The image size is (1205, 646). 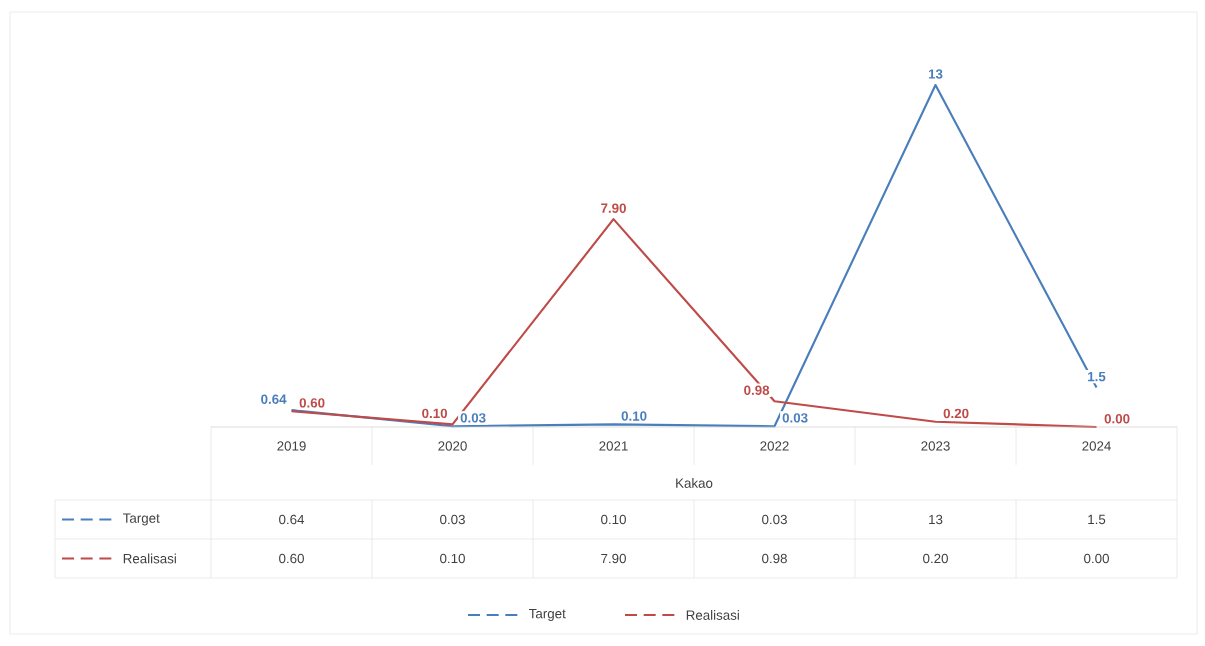 I want to click on data-label: 0.00, so click(x=1096, y=558).